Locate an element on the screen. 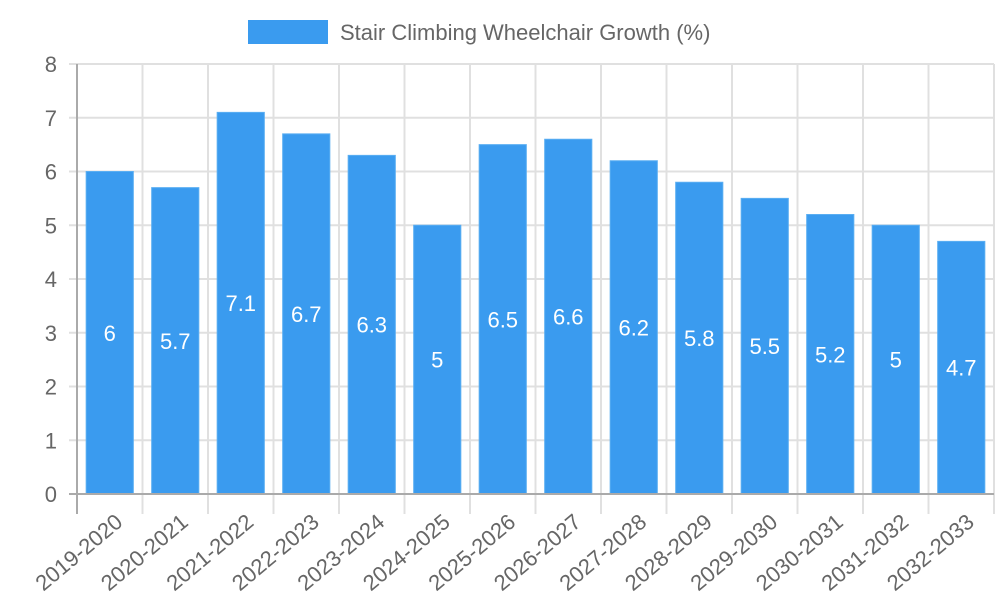 This screenshot has height=600, width=1000. y-tick-label: 5 is located at coordinates (51, 225).